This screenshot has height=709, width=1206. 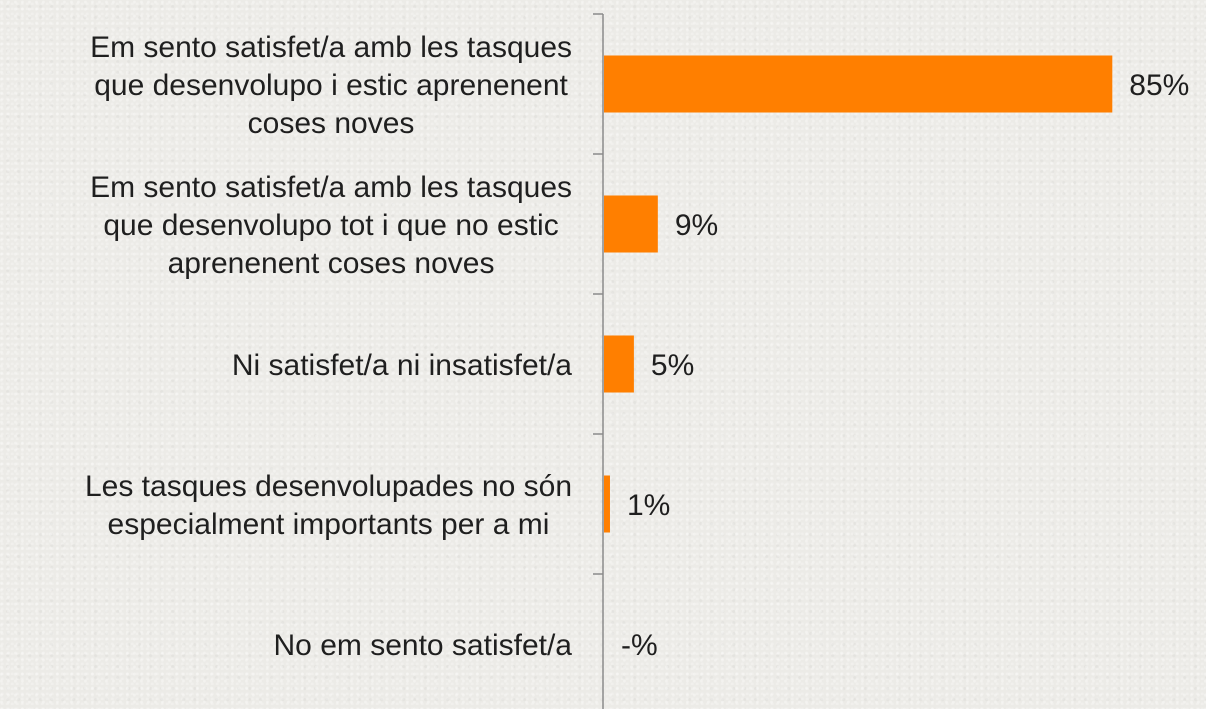 What do you see at coordinates (598, 361) in the screenshot?
I see `chart-axis` at bounding box center [598, 361].